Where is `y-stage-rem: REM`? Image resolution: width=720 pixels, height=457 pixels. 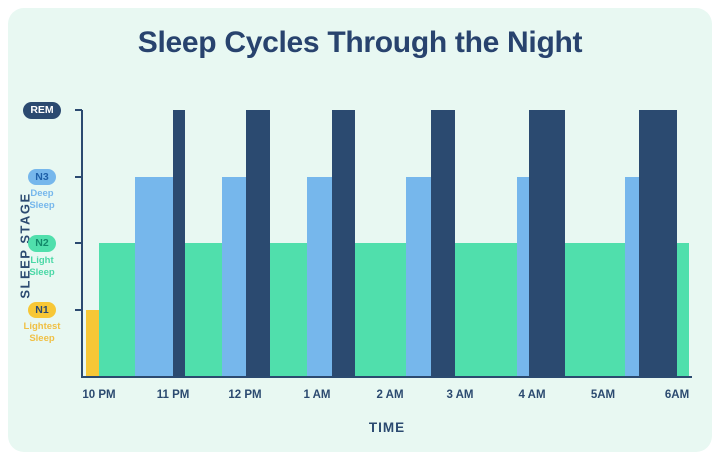 y-stage-rem: REM is located at coordinates (42, 110).